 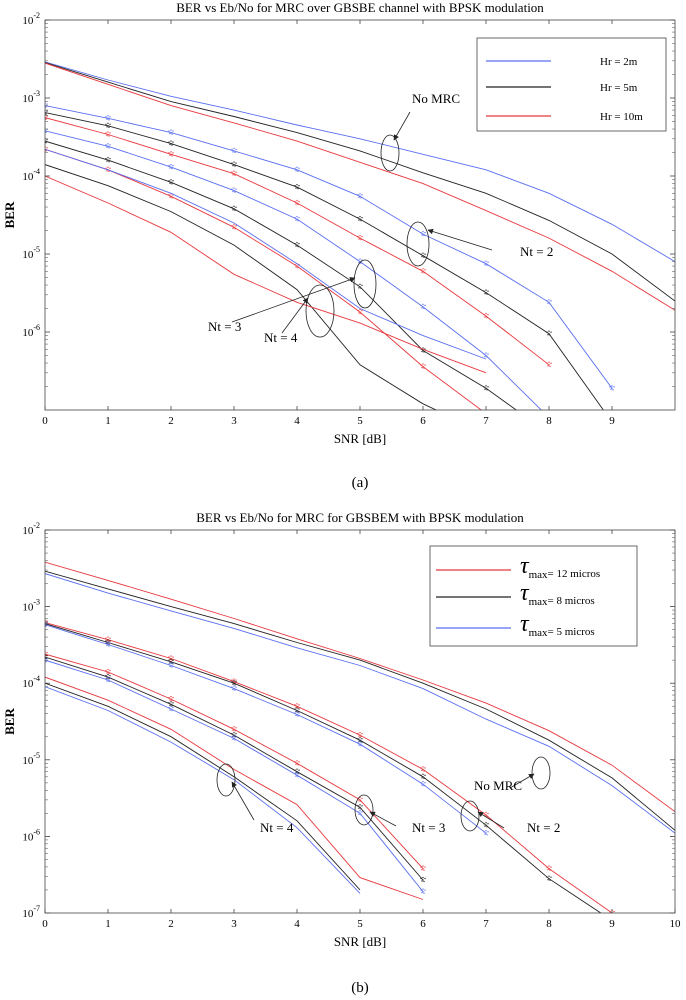 I want to click on y-tick-label: 10⁻⁶, so click(x=31, y=835).